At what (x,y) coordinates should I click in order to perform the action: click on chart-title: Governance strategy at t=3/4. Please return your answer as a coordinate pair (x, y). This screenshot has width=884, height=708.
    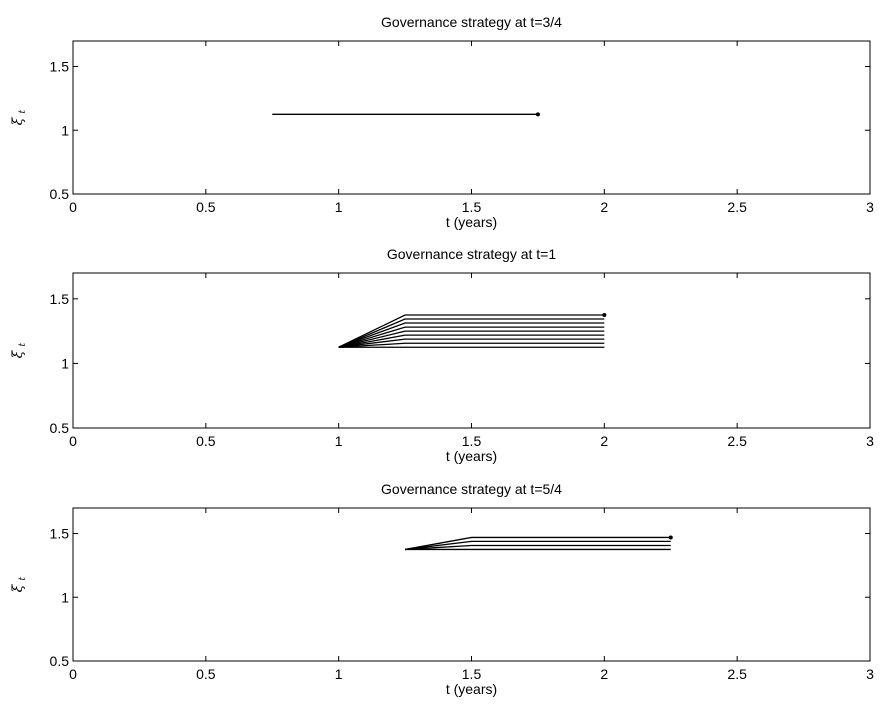
    Looking at the image, I should click on (471, 22).